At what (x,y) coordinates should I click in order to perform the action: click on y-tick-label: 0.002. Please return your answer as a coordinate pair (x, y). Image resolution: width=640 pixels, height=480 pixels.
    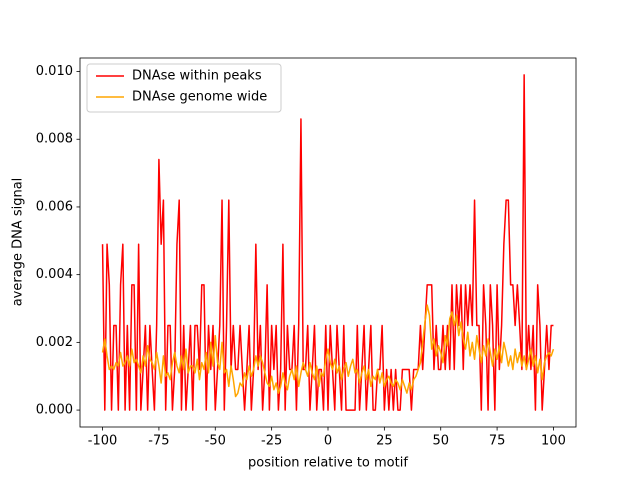
    Looking at the image, I should click on (54, 342).